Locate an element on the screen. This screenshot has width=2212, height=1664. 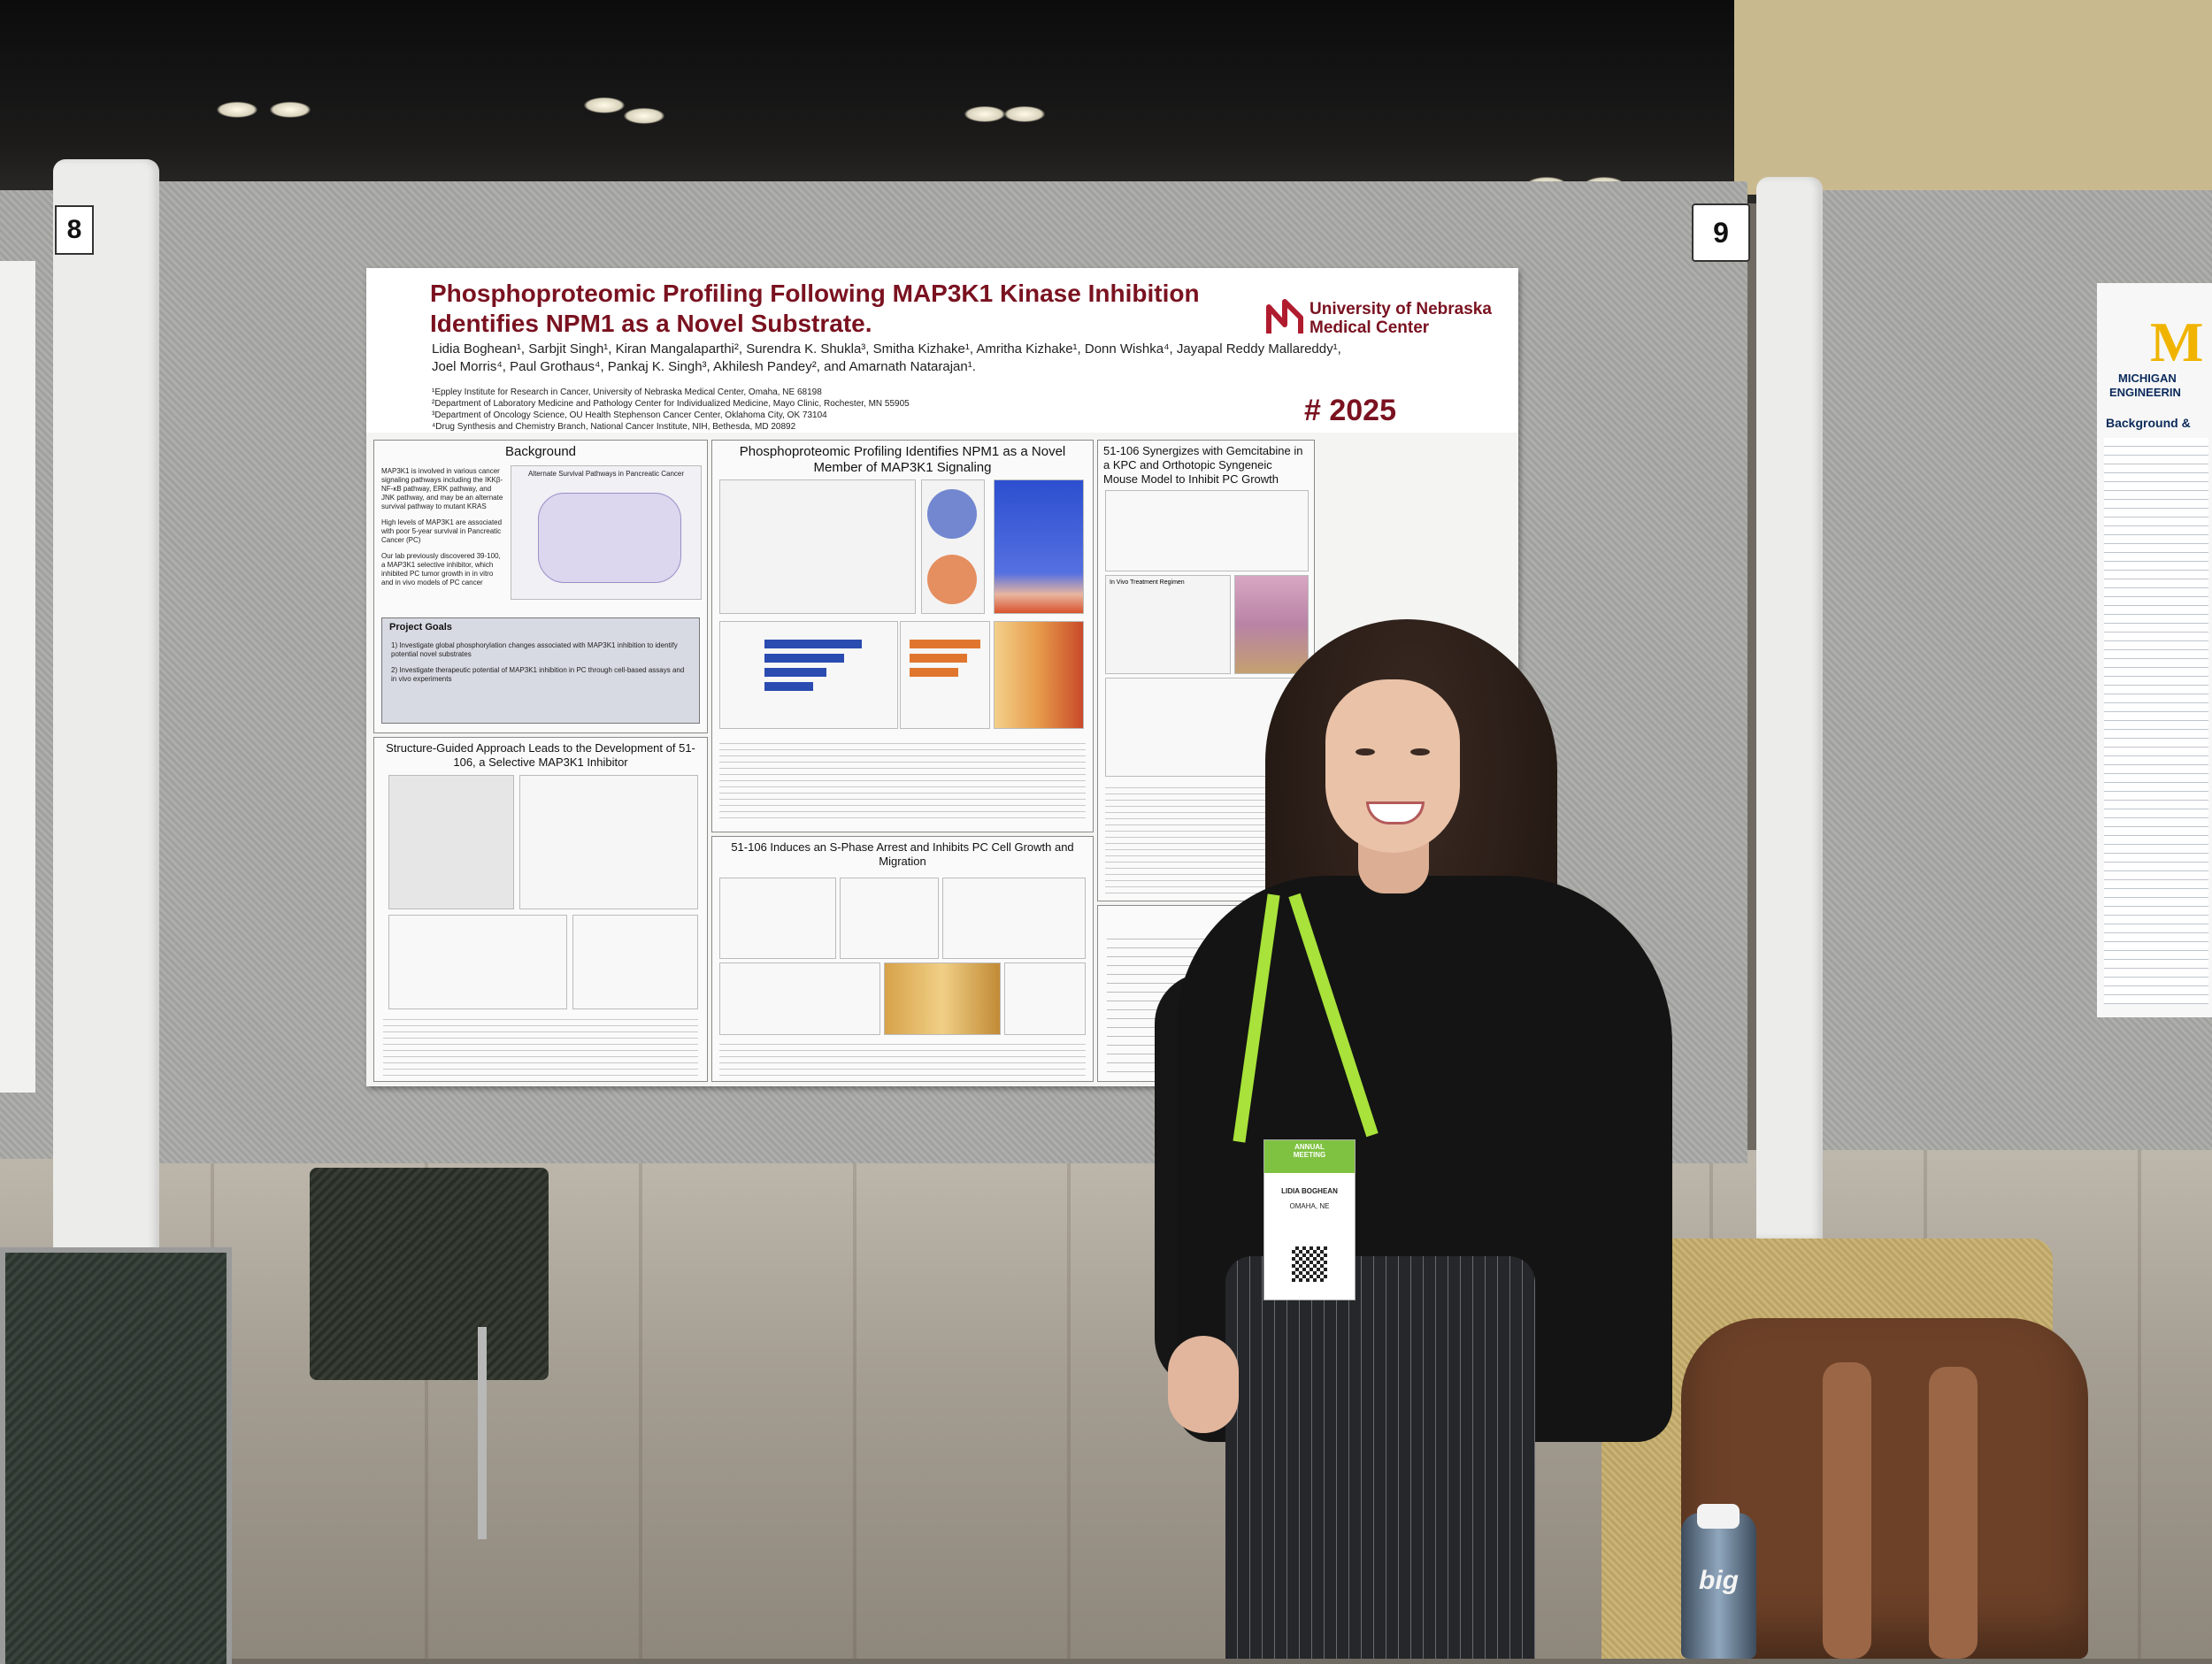
board-frame-left is located at coordinates (106, 734).